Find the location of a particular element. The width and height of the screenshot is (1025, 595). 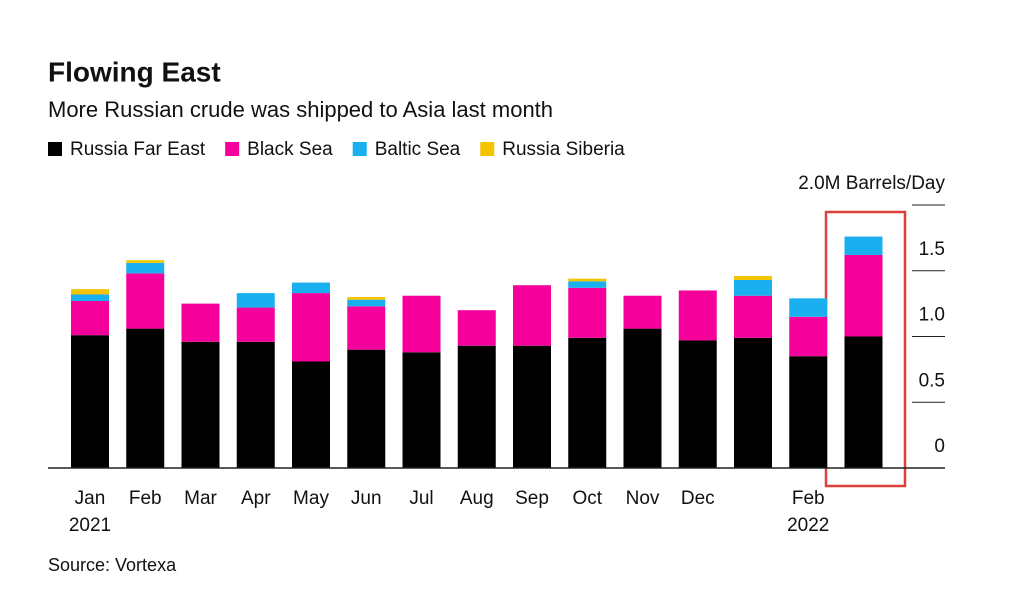

y-tick-label: 1.0 is located at coordinates (932, 315).